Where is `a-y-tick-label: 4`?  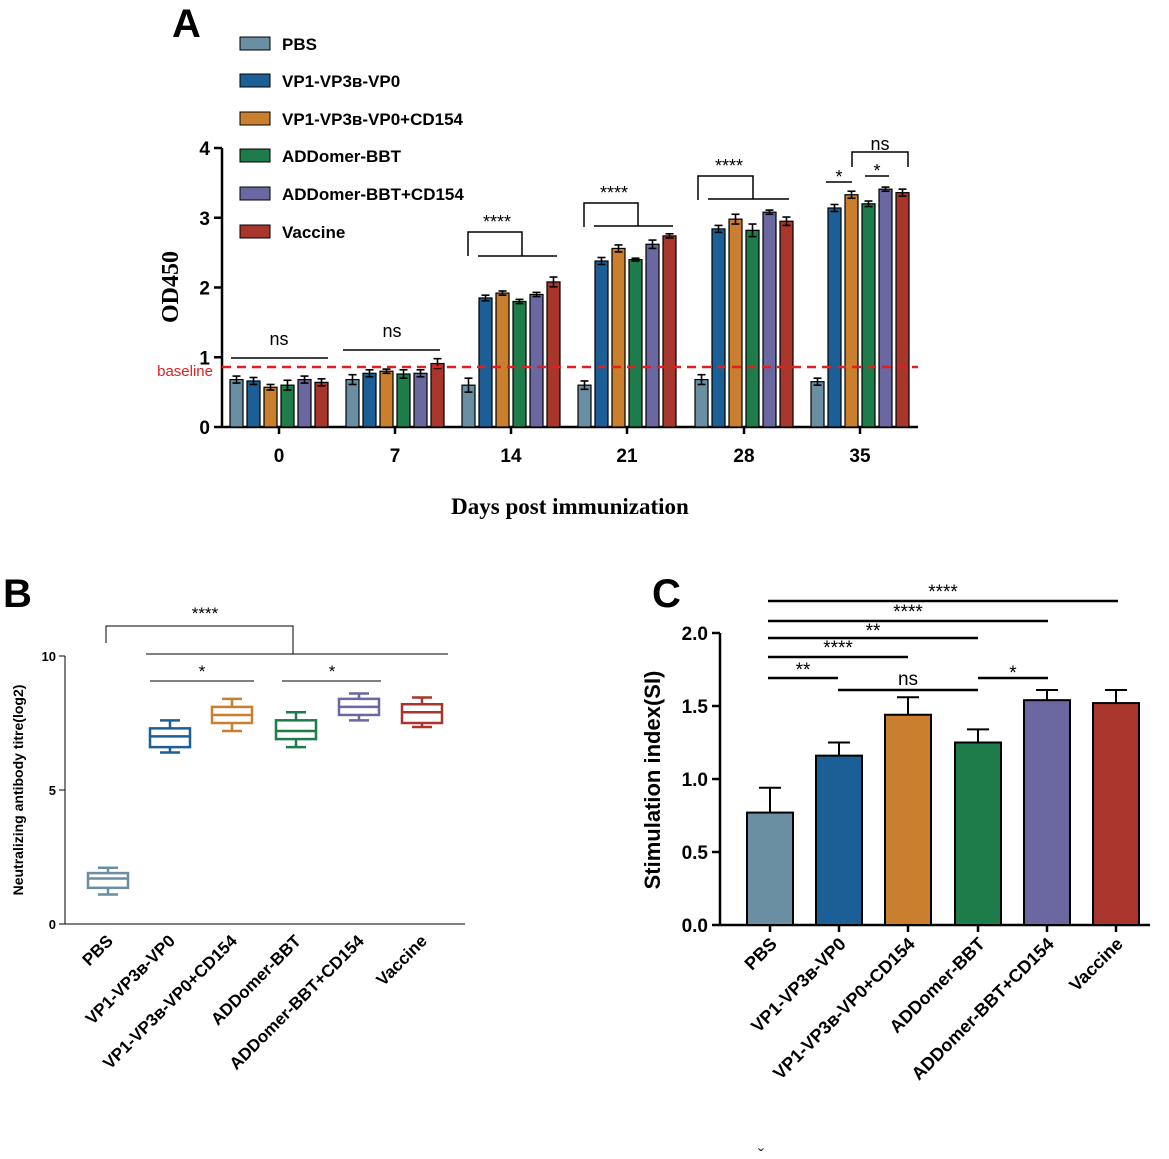 a-y-tick-label: 4 is located at coordinates (204, 149).